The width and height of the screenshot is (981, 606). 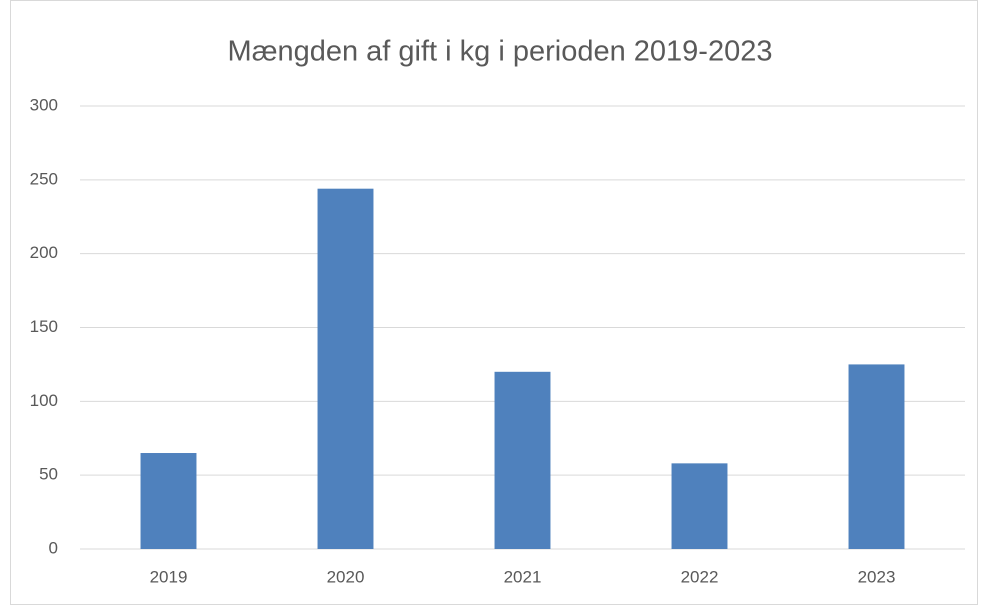 What do you see at coordinates (877, 576) in the screenshot?
I see `x-tick-label: 2023` at bounding box center [877, 576].